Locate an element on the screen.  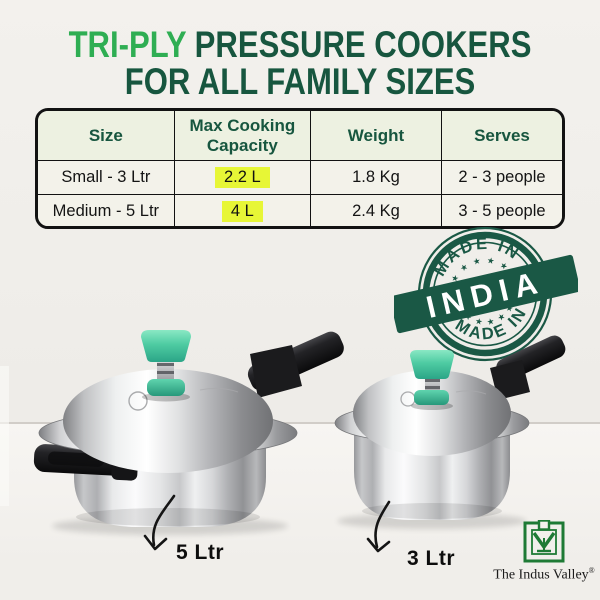
table-row: Small - 3 Ltr 2.2 L 1.8 Kg 2 - 3 people is located at coordinates (300, 177).